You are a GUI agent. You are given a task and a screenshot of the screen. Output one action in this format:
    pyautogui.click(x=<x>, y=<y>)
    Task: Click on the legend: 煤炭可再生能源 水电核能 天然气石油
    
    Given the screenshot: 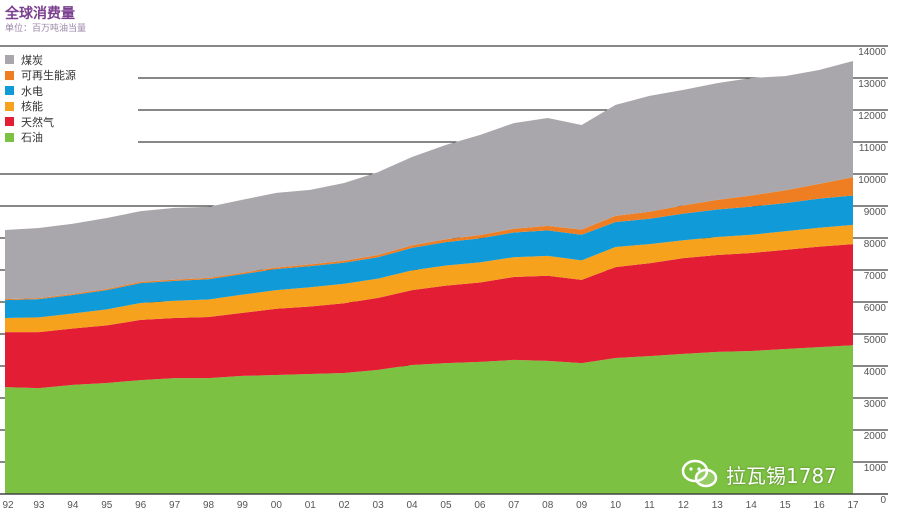 What is the action you would take?
    pyautogui.click(x=40, y=98)
    